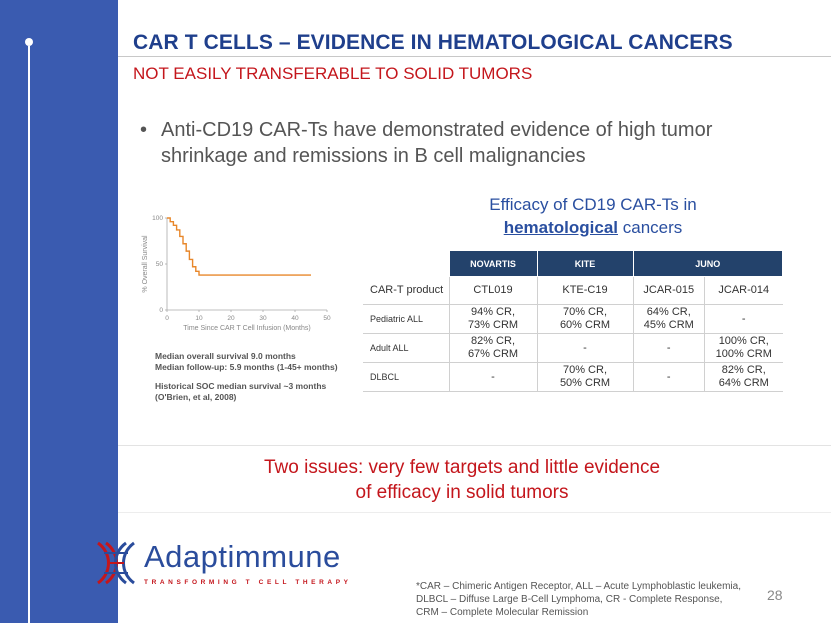 This screenshot has height=623, width=831. Describe the element at coordinates (707, 263) in the screenshot. I see `header-juno: JUNO` at that location.